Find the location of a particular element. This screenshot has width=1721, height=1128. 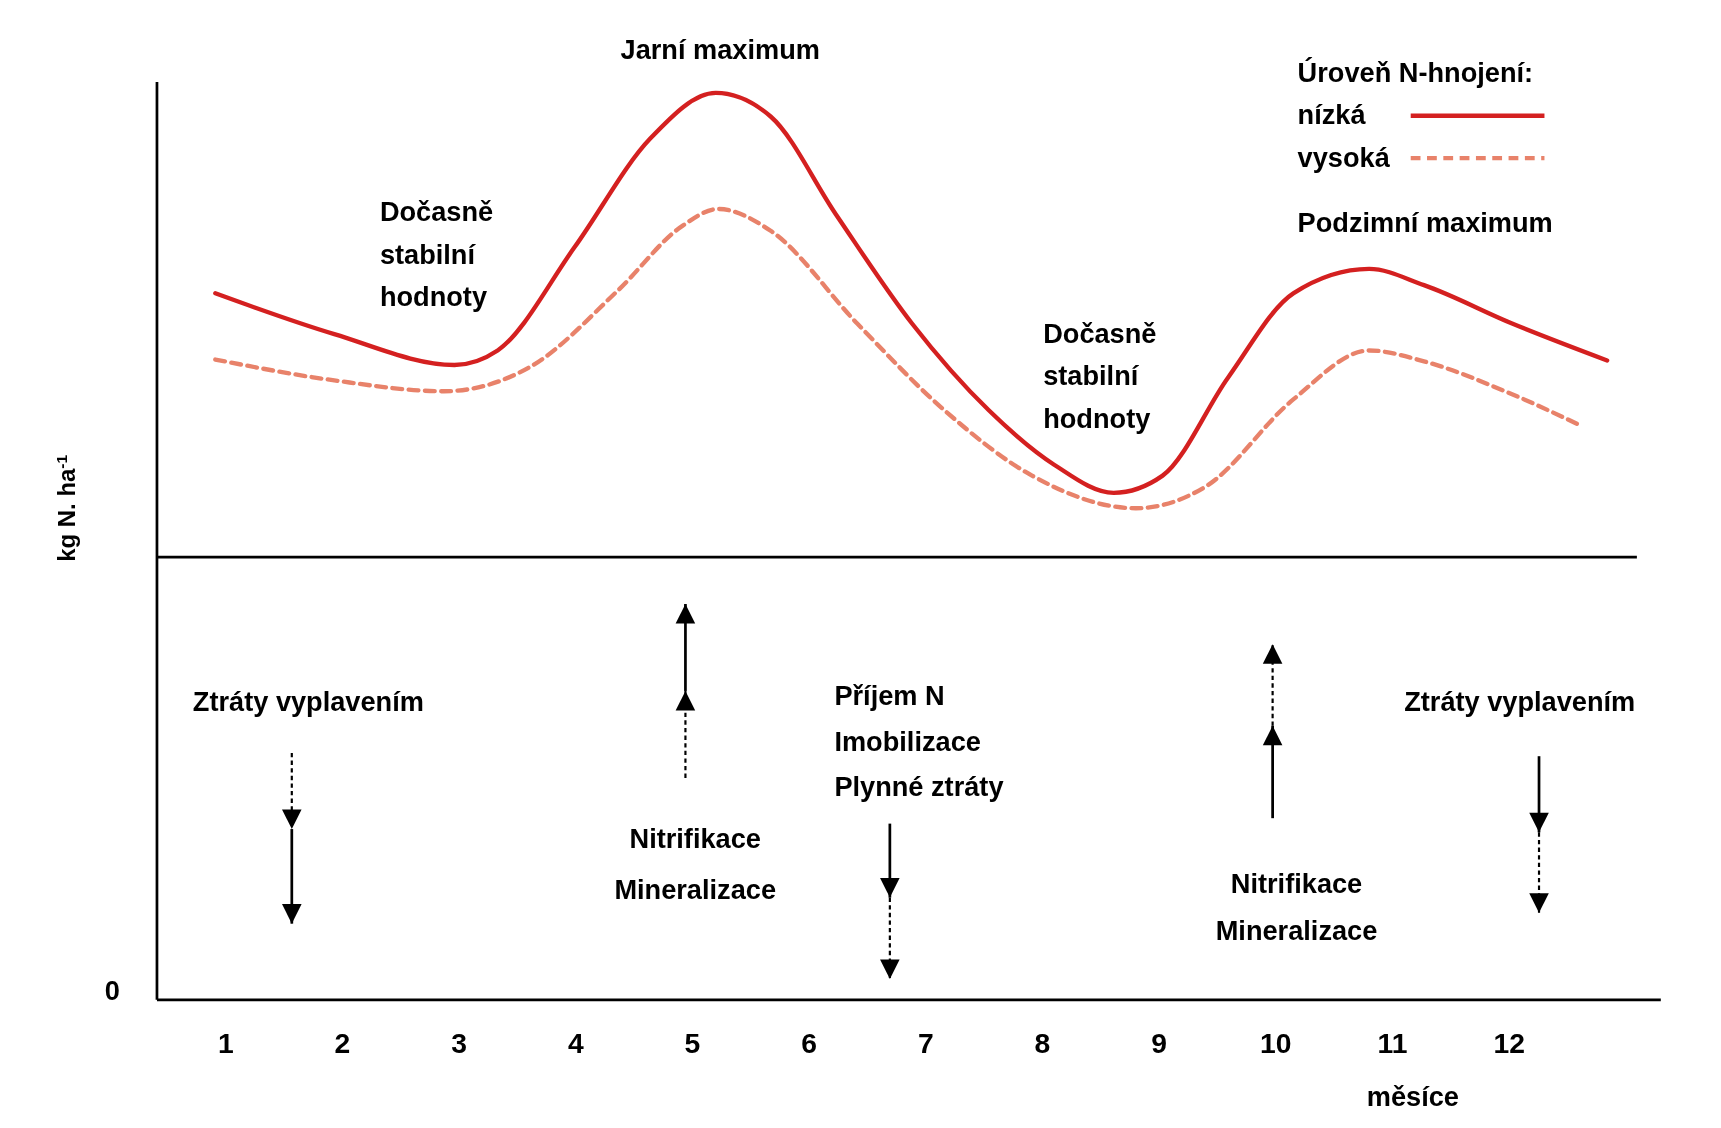

x-tick-label: 6 is located at coordinates (809, 1043).